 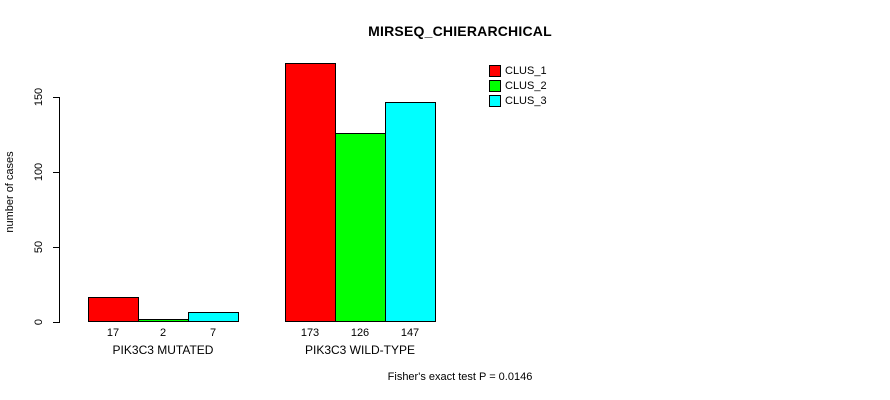 I want to click on y-tick-label: 50, so click(x=39, y=247).